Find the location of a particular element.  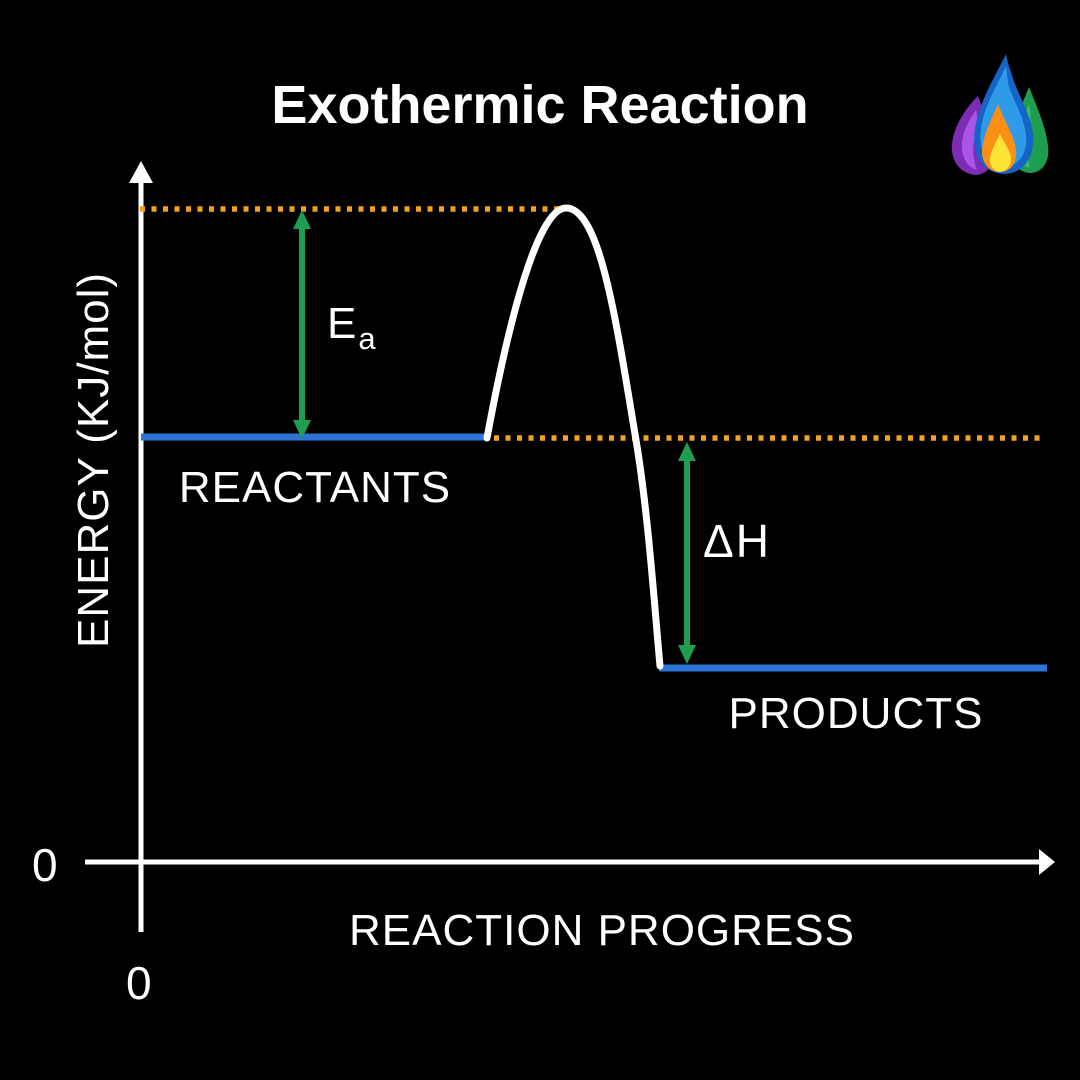

activation-energy-label: E a is located at coordinates (351, 328).